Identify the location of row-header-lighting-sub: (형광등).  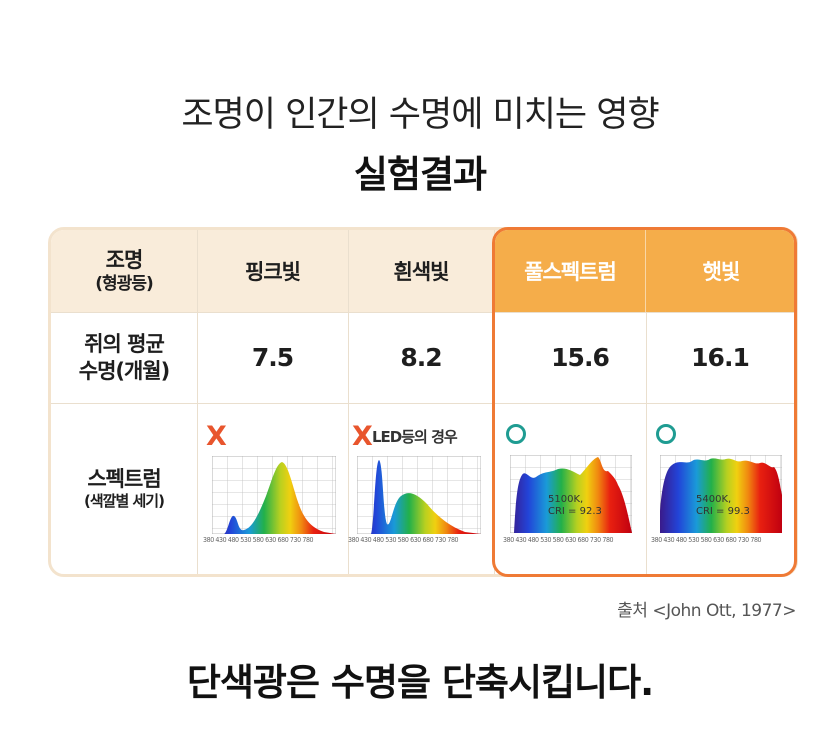
(124, 283).